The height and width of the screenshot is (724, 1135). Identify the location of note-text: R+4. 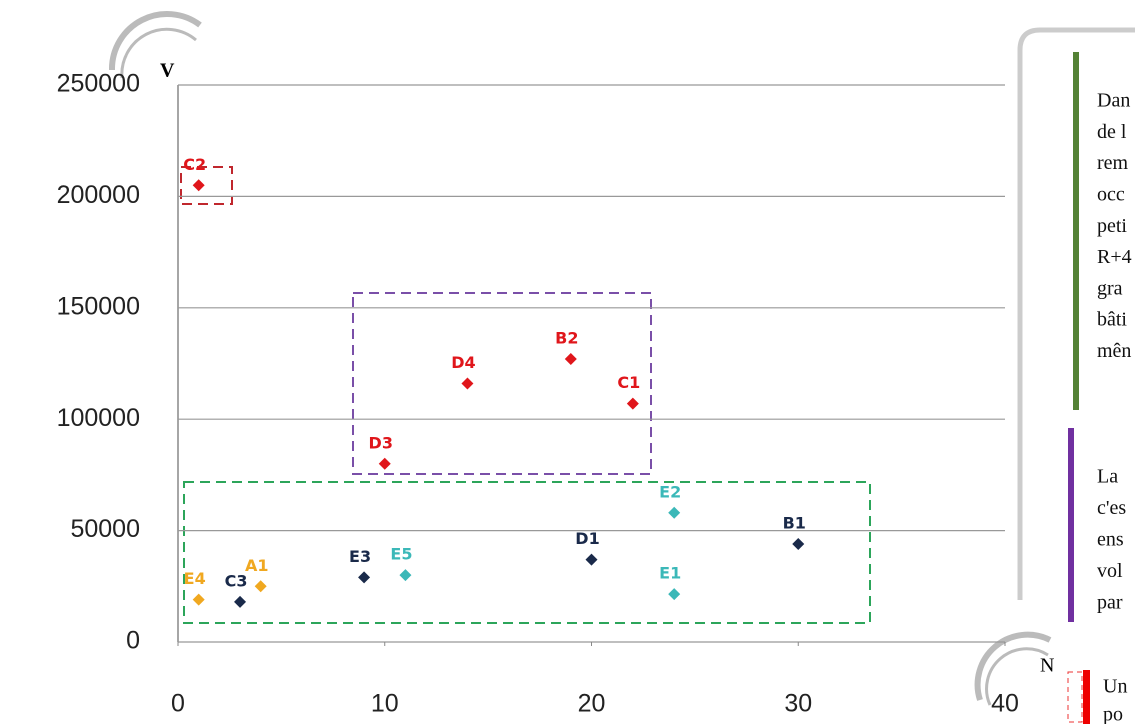
(1114, 257).